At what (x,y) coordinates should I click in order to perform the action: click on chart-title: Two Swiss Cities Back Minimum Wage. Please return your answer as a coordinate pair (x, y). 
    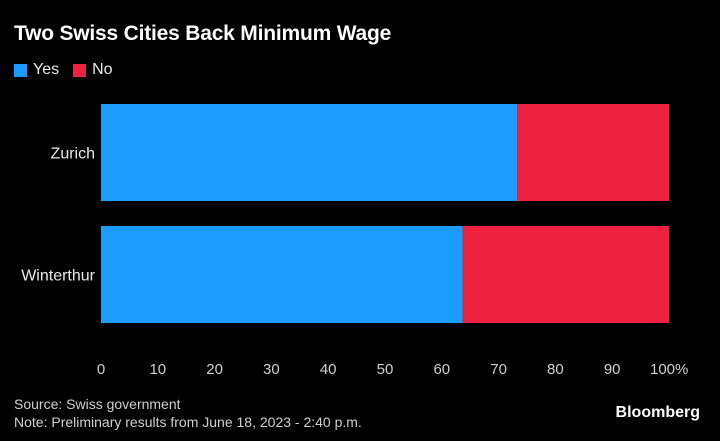
    Looking at the image, I should click on (203, 33).